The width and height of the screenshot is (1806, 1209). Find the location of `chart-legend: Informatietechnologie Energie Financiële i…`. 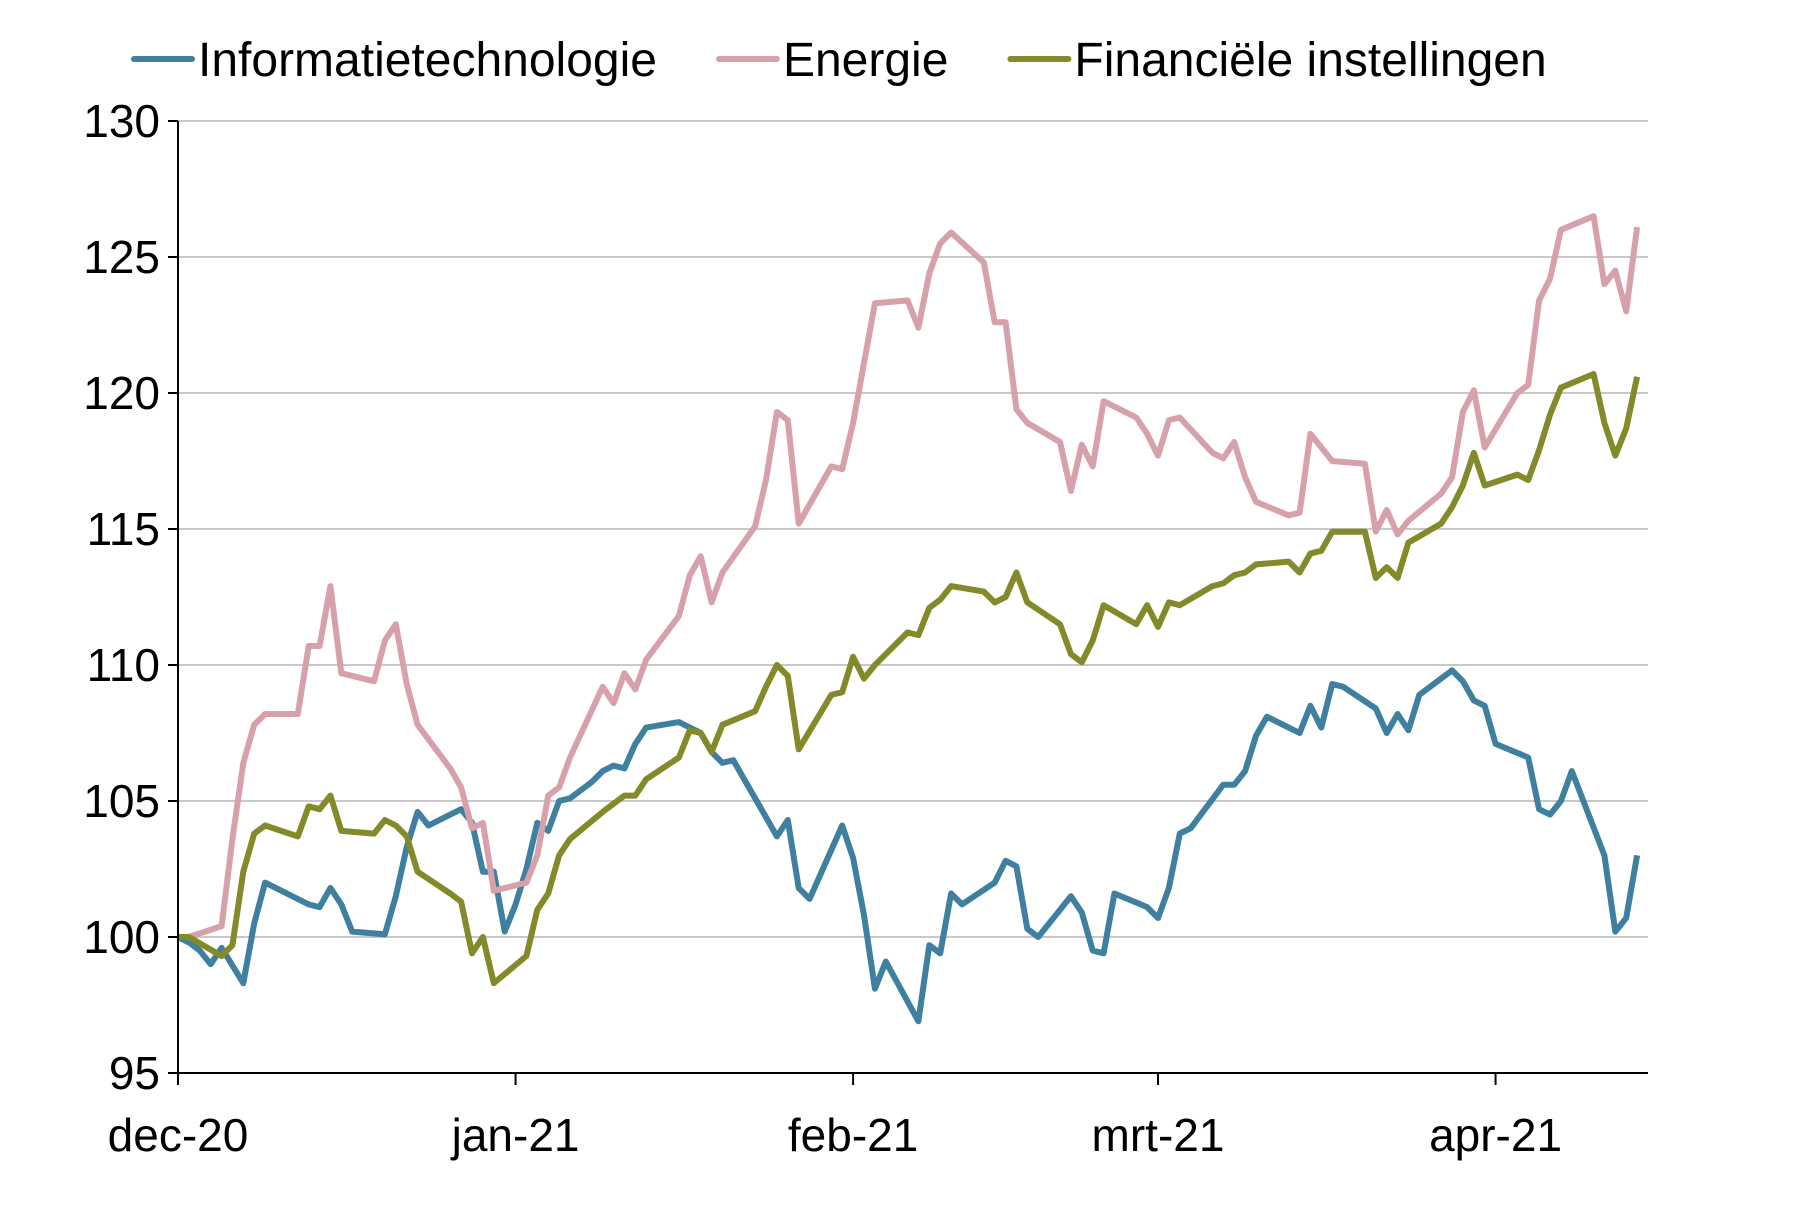

chart-legend: Informatietechnologie Energie Financiële i… is located at coordinates (839, 60).